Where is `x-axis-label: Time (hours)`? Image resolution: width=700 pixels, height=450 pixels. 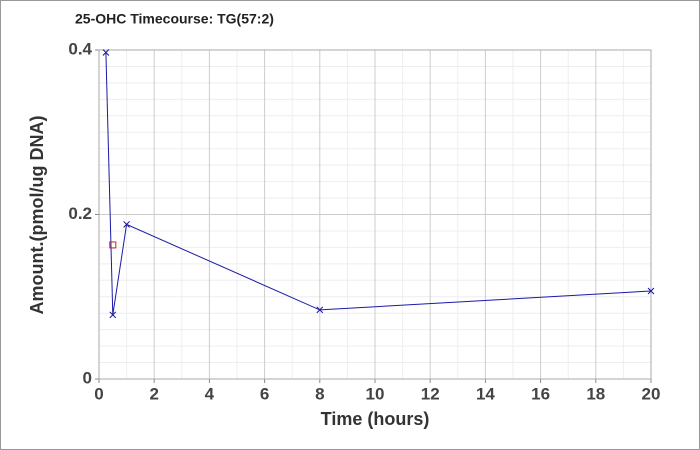
x-axis-label: Time (hours) is located at coordinates (375, 419).